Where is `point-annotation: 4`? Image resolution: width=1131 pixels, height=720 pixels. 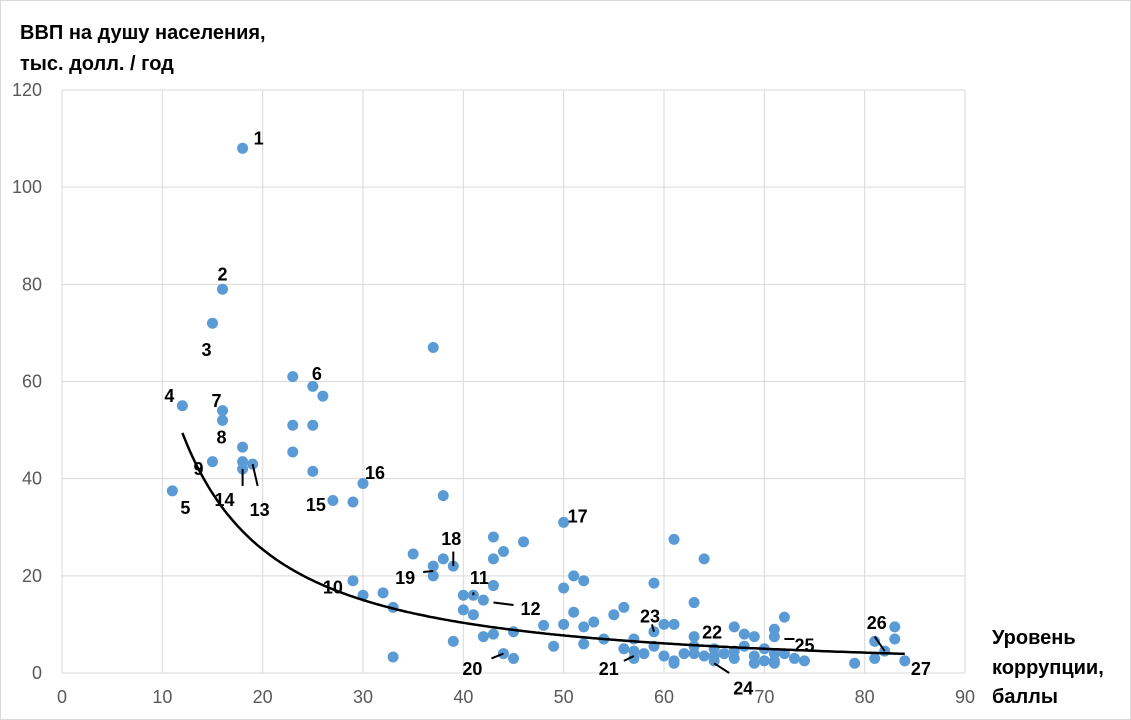 point-annotation: 4 is located at coordinates (169, 396).